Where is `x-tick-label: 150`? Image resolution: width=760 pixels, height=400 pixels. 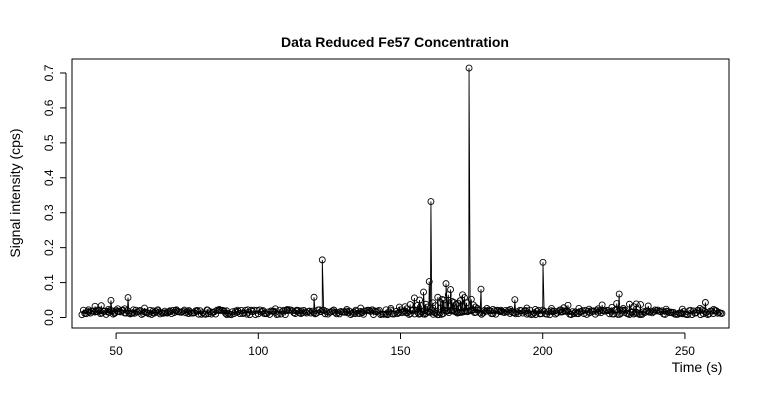
x-tick-label: 150 is located at coordinates (400, 351).